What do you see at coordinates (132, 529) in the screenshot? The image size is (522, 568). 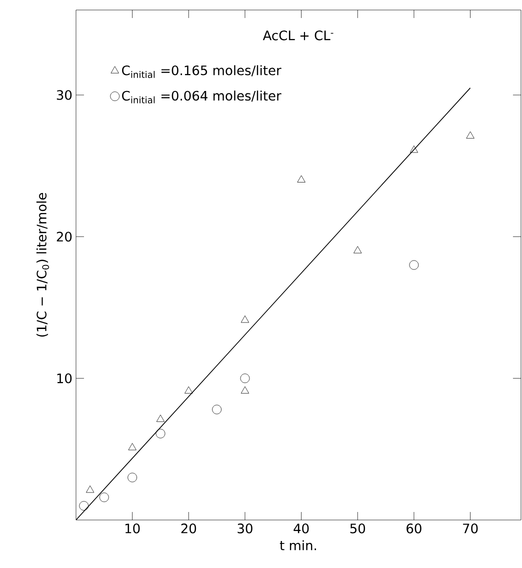 I see `x-tick-label: 10` at bounding box center [132, 529].